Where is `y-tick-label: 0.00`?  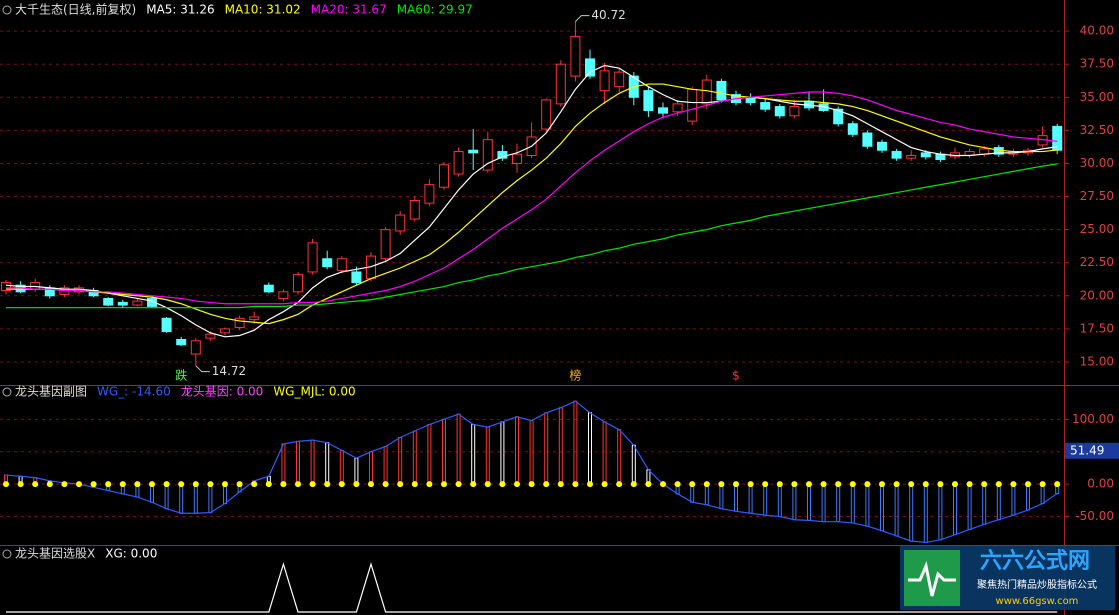 y-tick-label: 0.00 is located at coordinates (1100, 484).